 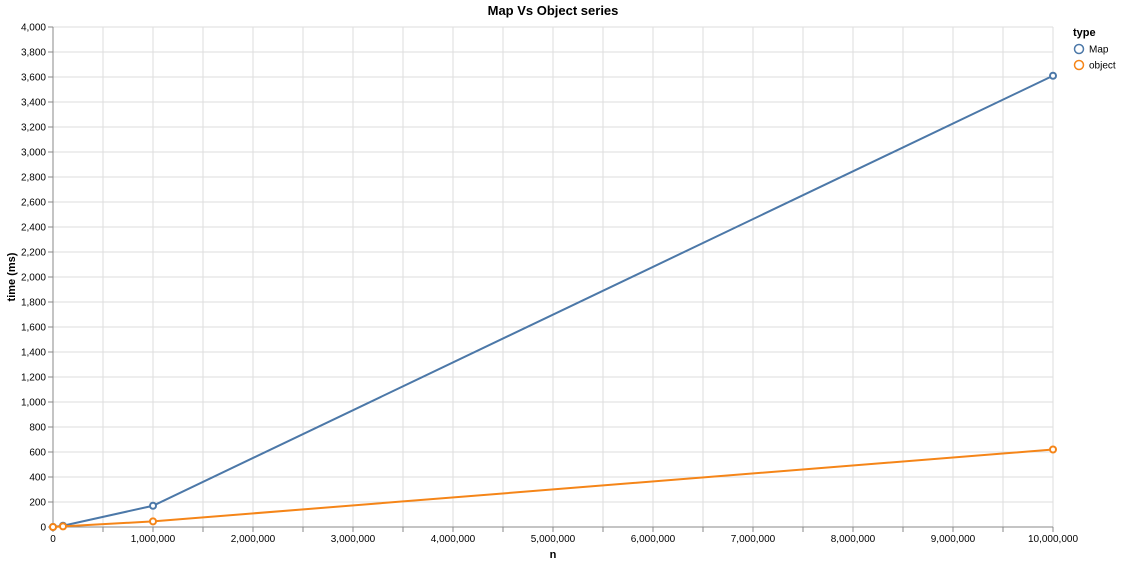 I want to click on x-tick-label: 1,000,000, so click(x=153, y=539).